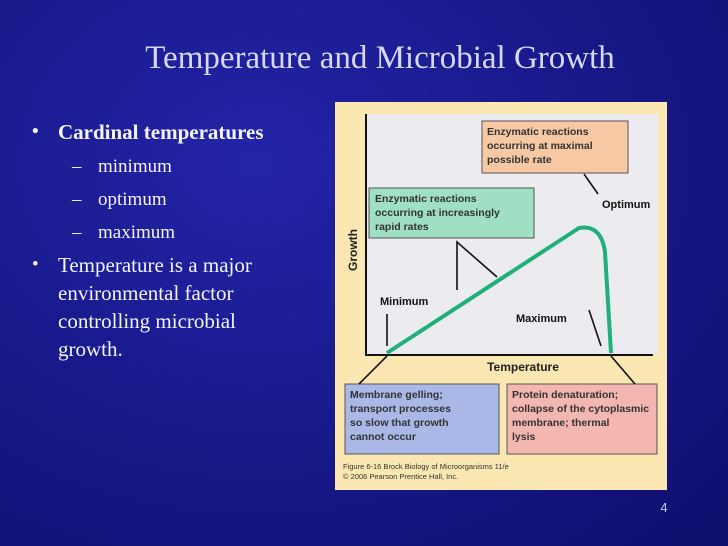 This screenshot has height=546, width=728. Describe the element at coordinates (90, 349) in the screenshot. I see `bullet-line: growth.` at that location.